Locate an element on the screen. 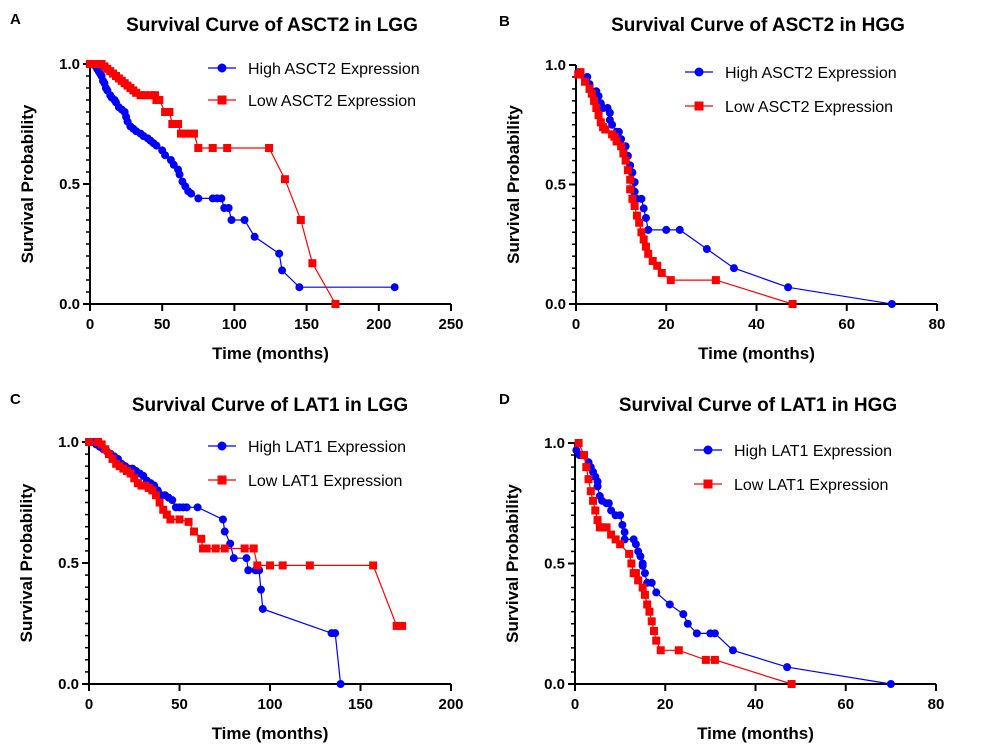  panel-letter: C is located at coordinates (15, 399).